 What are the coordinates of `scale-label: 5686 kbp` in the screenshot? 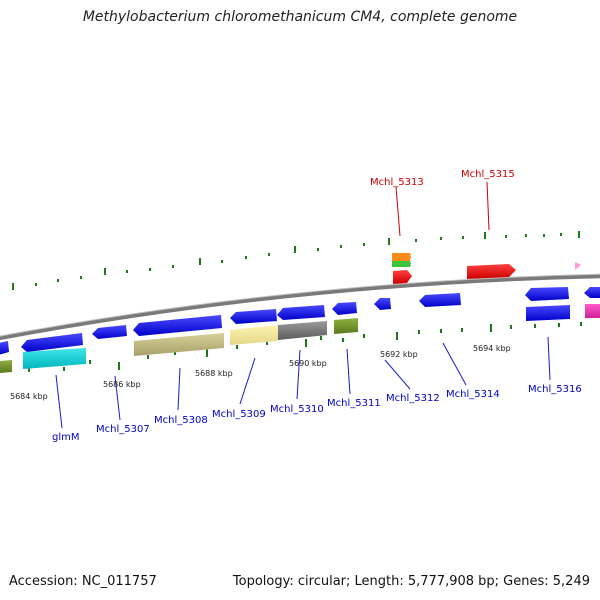 It's located at (122, 384).